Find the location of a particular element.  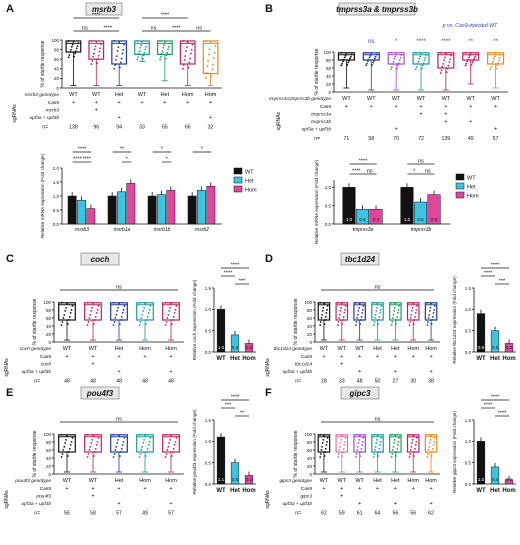

qpcr-category-label: tmprss3b is located at coordinates (421, 230).